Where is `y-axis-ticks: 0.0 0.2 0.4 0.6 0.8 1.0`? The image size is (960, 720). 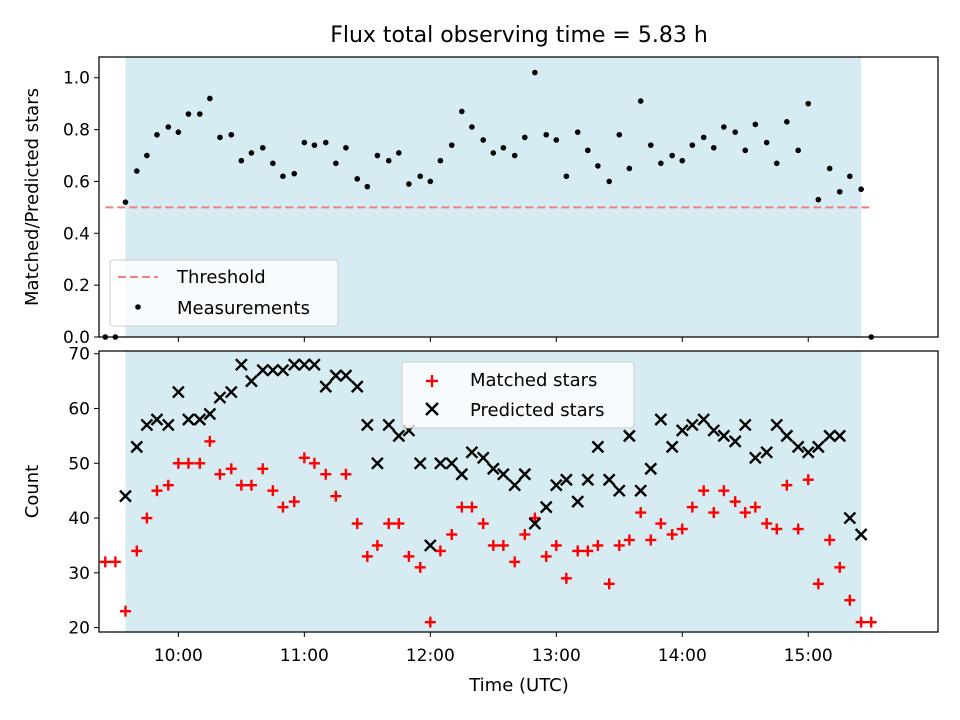
y-axis-ticks: 0.0 0.2 0.4 0.6 0.8 1.0 is located at coordinates (81, 208).